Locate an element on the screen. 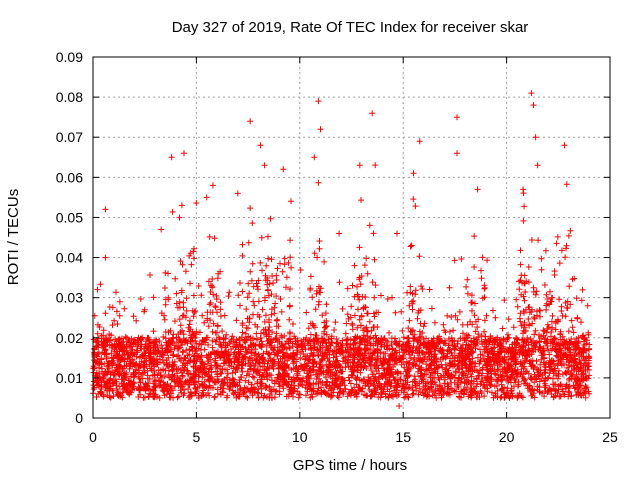 The width and height of the screenshot is (640, 480). x-tick-label: 0 is located at coordinates (93, 437).